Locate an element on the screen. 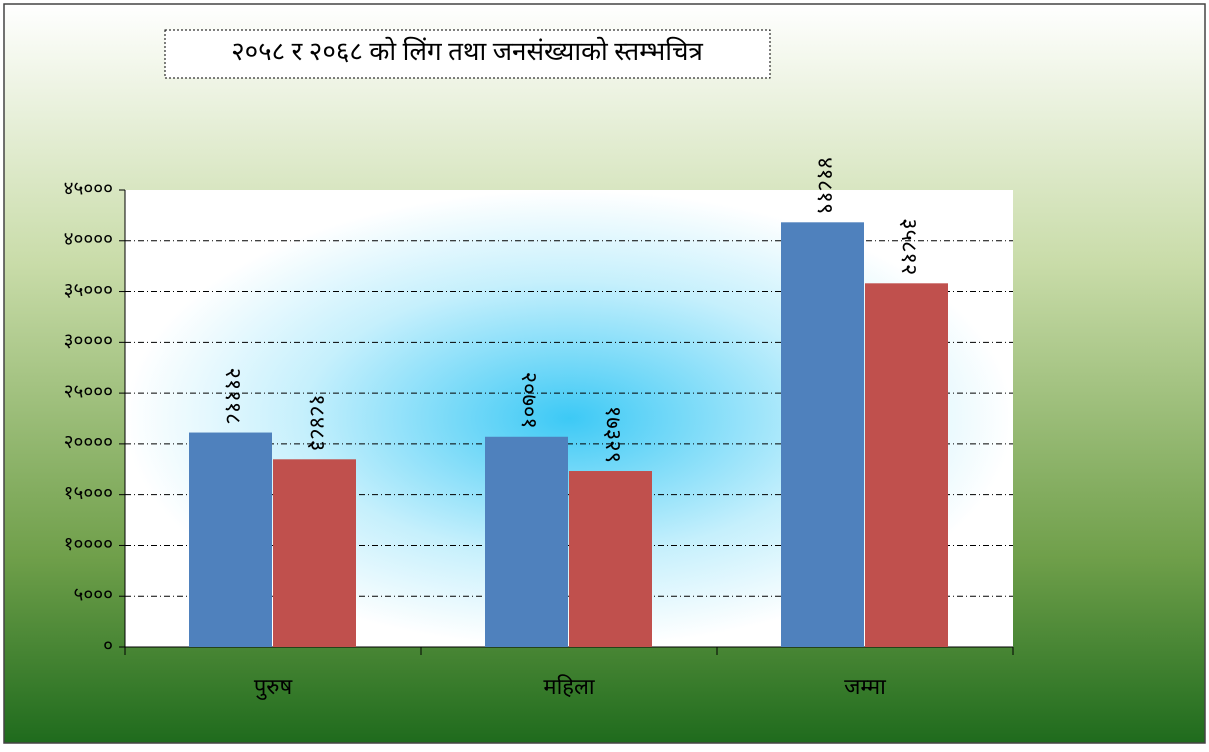 Image resolution: width=1209 pixels, height=752 pixels. data-label: २१११८ is located at coordinates (233, 395).